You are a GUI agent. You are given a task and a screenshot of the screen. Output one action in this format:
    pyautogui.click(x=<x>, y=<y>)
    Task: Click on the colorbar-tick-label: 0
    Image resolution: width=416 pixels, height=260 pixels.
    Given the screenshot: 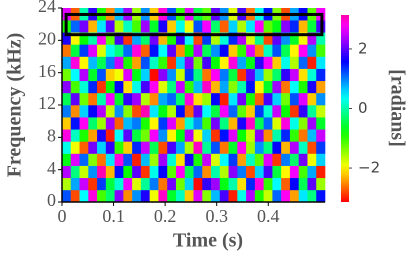 What is the action you would take?
    pyautogui.click(x=363, y=108)
    